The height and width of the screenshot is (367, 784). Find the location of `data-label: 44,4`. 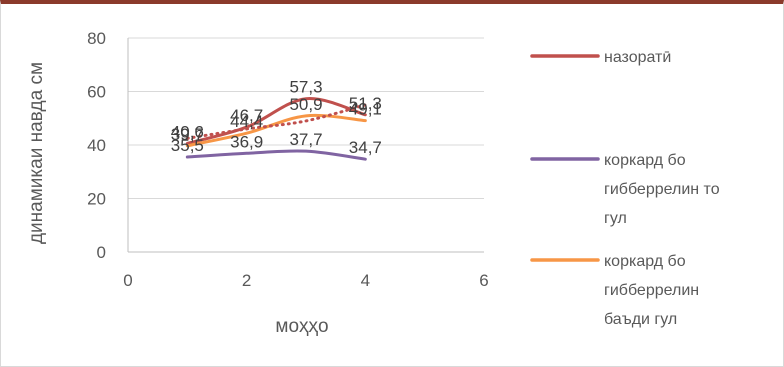

data-label: 44,4 is located at coordinates (246, 121).